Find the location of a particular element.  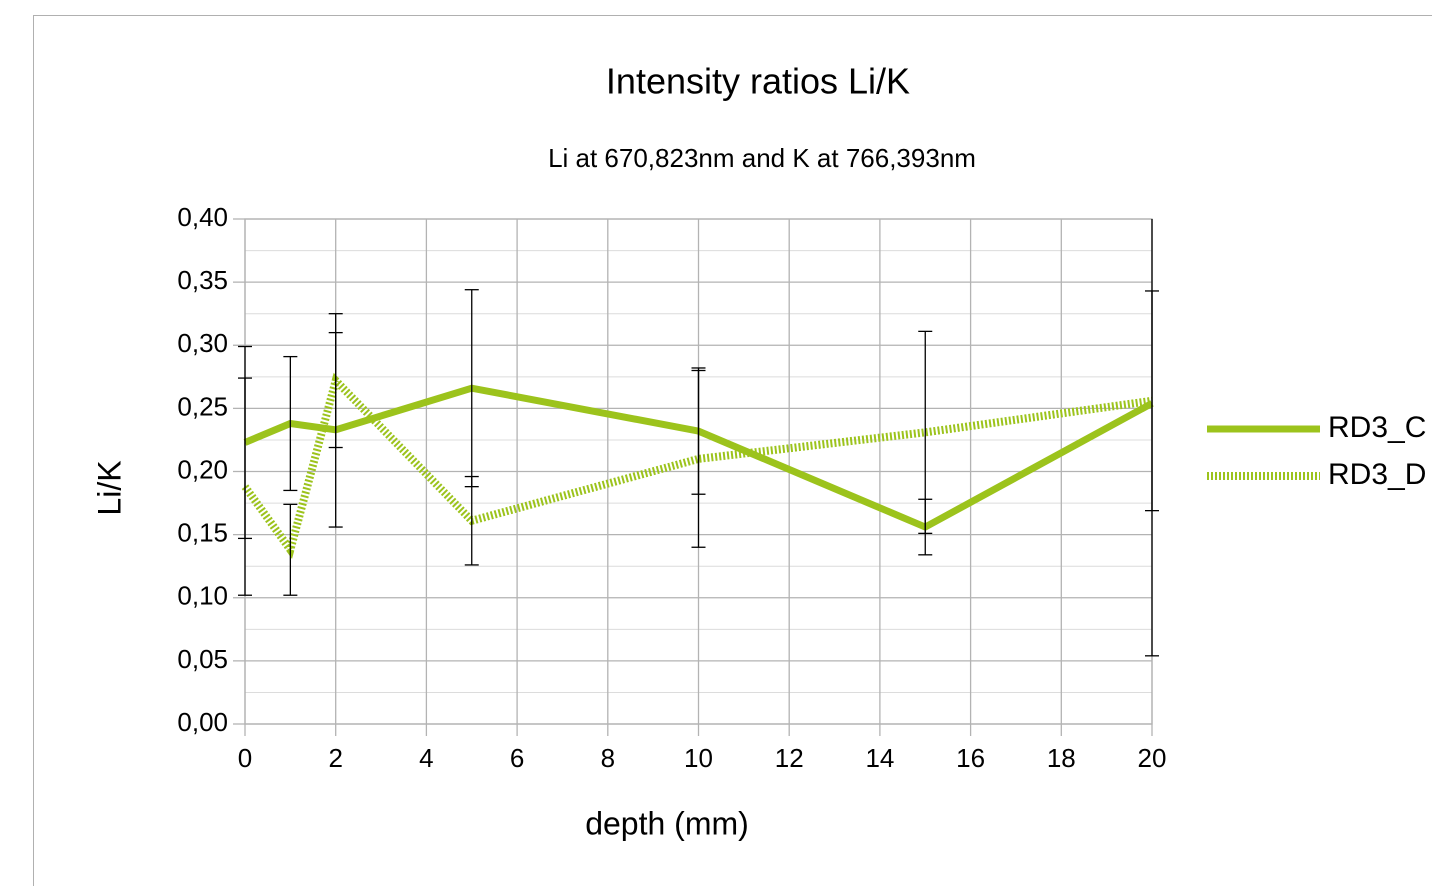

y-tick-label: 0,05 is located at coordinates (202, 659).